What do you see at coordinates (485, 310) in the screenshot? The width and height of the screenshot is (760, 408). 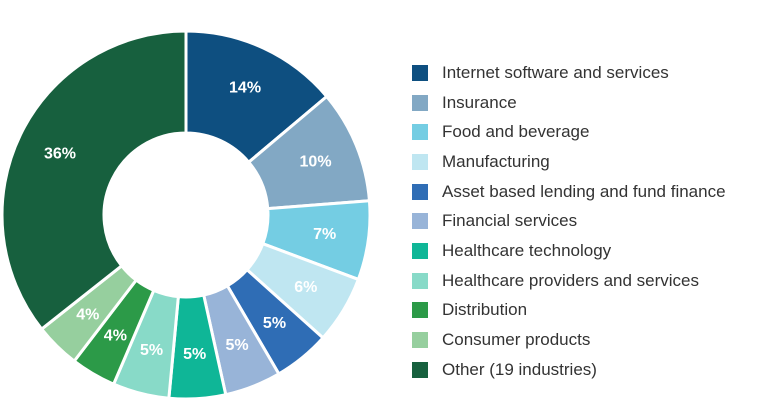 I see `legend-label: Distribution` at bounding box center [485, 310].